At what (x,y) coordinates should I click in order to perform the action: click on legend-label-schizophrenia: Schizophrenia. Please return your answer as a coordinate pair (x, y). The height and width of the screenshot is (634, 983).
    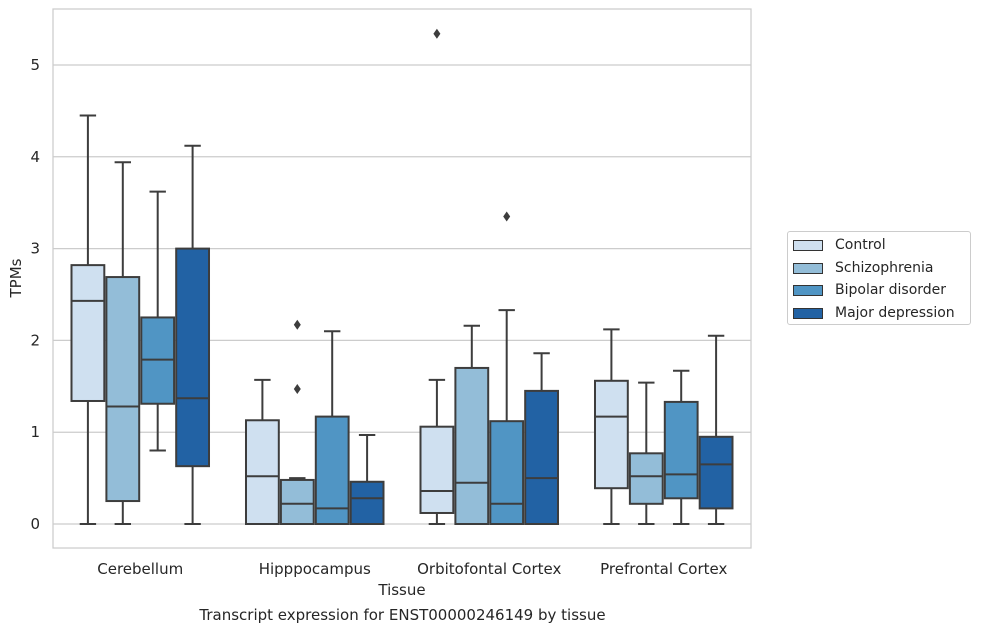
    Looking at the image, I should click on (884, 268).